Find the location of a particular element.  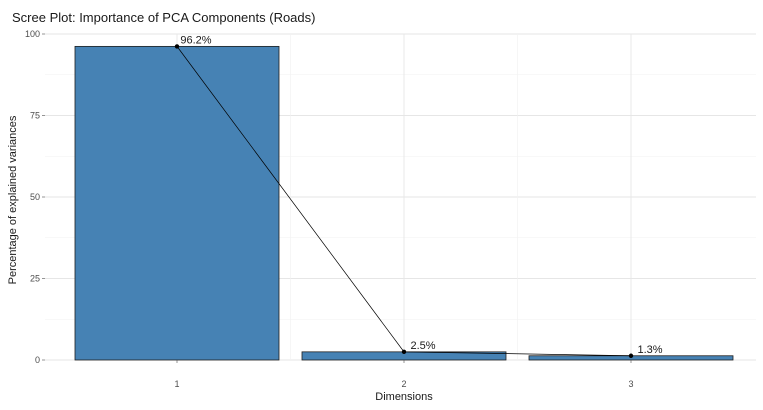

y-tick-label: 100 is located at coordinates (32, 34).